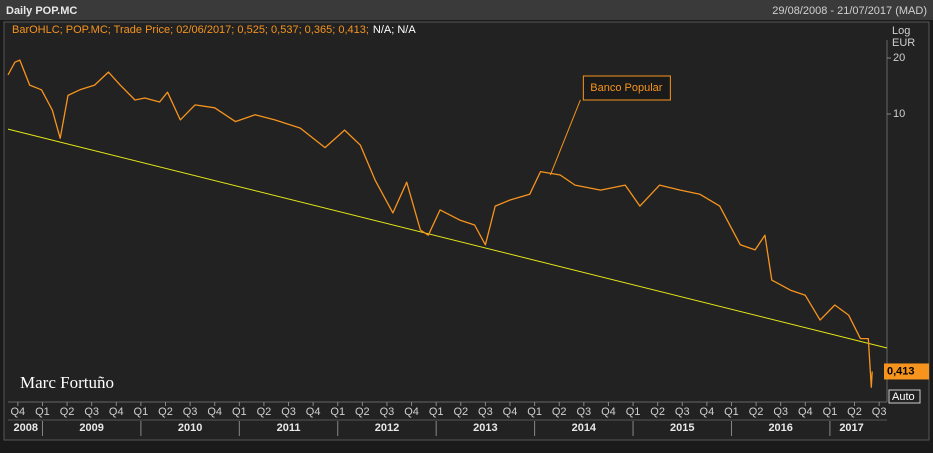 Image resolution: width=933 pixels, height=453 pixels. I want to click on scale-mode-box, so click(904, 396).